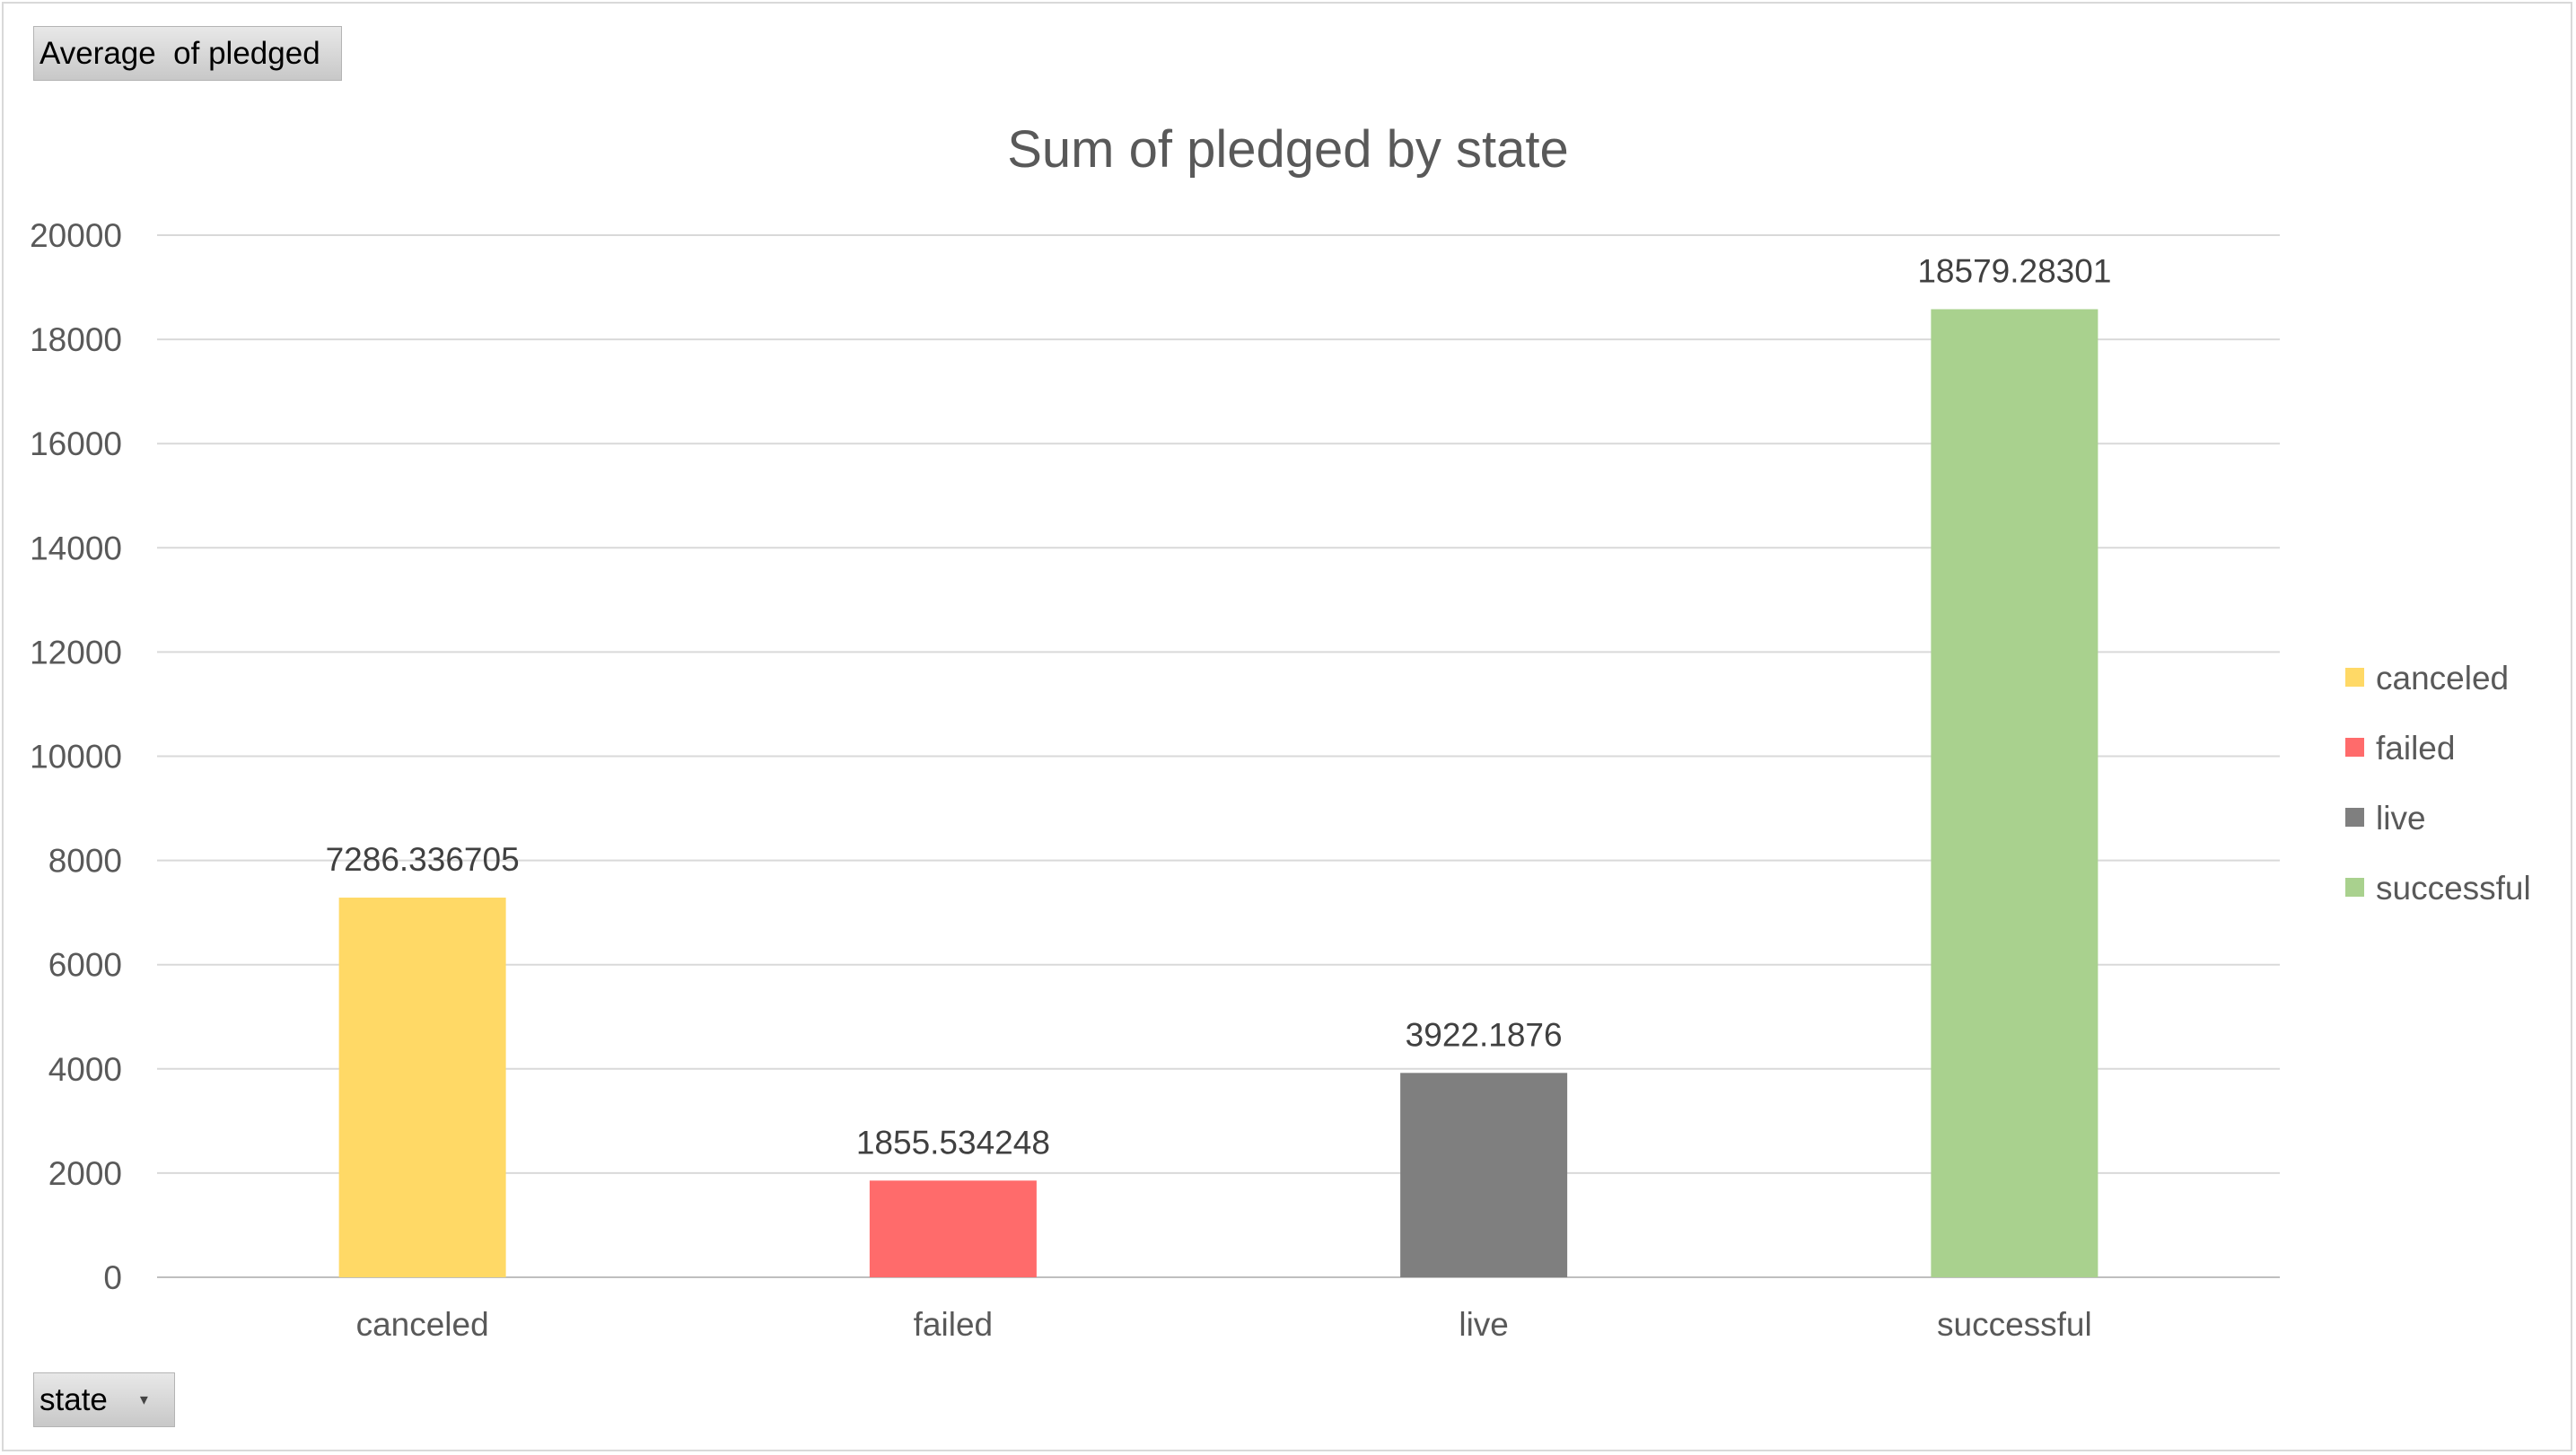 This screenshot has height=1455, width=2576. Describe the element at coordinates (85, 1173) in the screenshot. I see `y-tick-label: 2000` at that location.